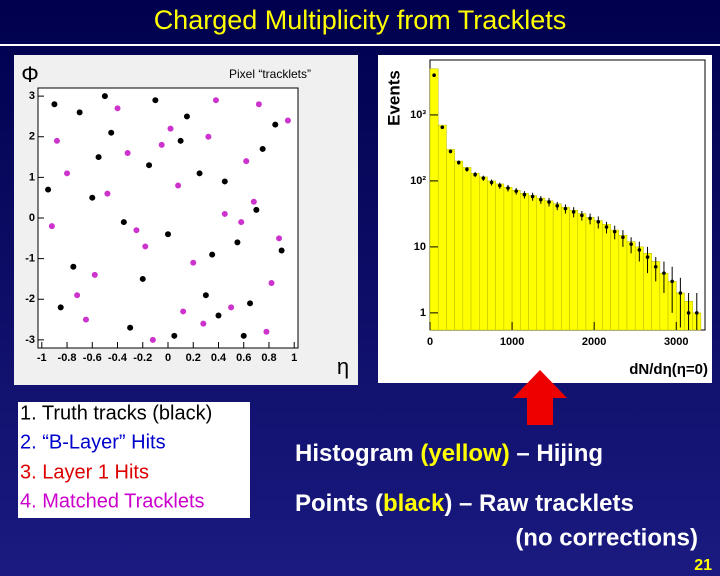 The width and height of the screenshot is (720, 576). What do you see at coordinates (67, 358) in the screenshot?
I see `x-tick-label: -0.8` at bounding box center [67, 358].